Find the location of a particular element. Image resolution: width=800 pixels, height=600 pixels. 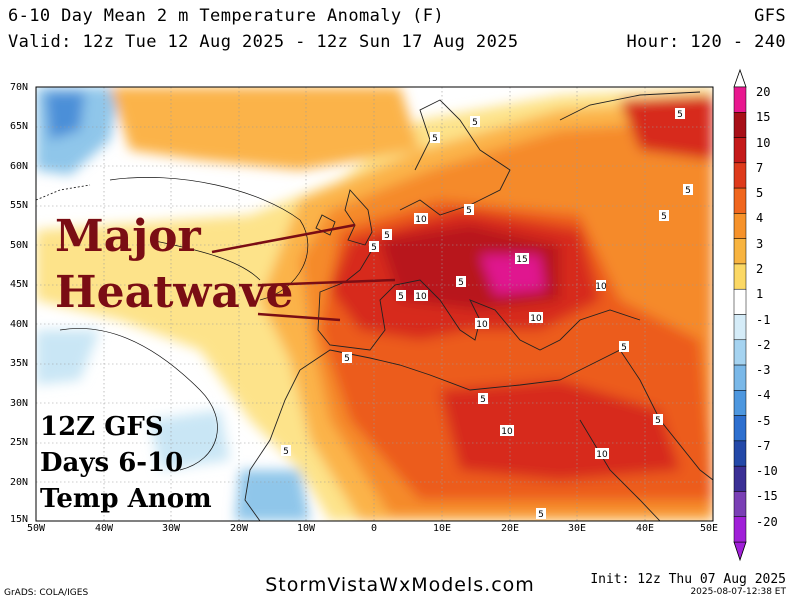

lat-label: 40N is located at coordinates (19, 324).